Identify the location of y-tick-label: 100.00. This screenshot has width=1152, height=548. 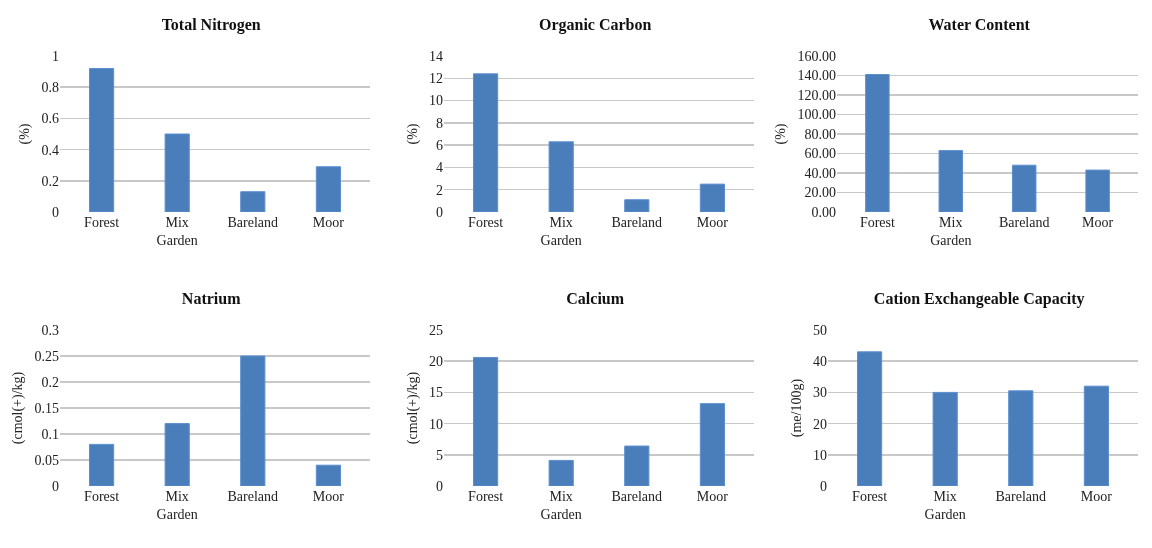
(816, 115).